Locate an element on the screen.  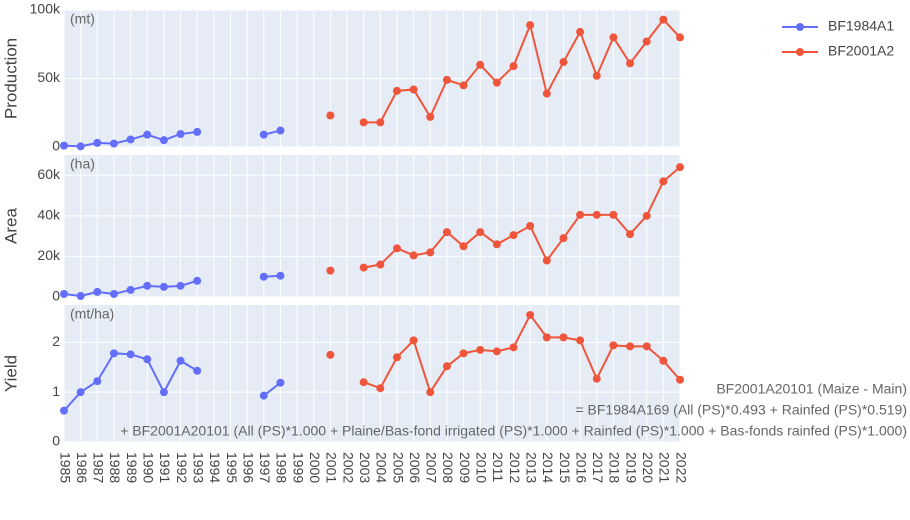
y-axis-label: Production is located at coordinates (10, 78).